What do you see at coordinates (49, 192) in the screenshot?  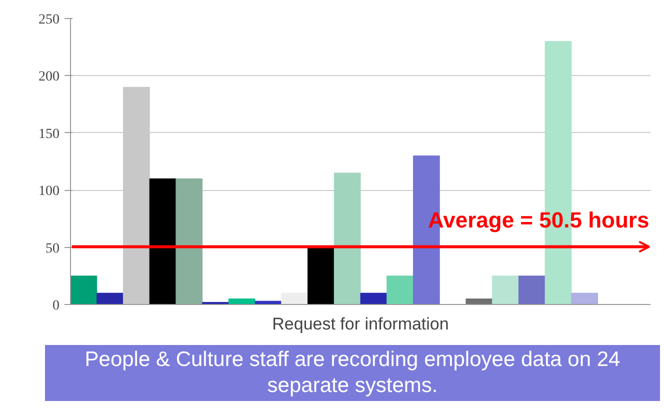 I see `y-tick-label: 100` at bounding box center [49, 192].